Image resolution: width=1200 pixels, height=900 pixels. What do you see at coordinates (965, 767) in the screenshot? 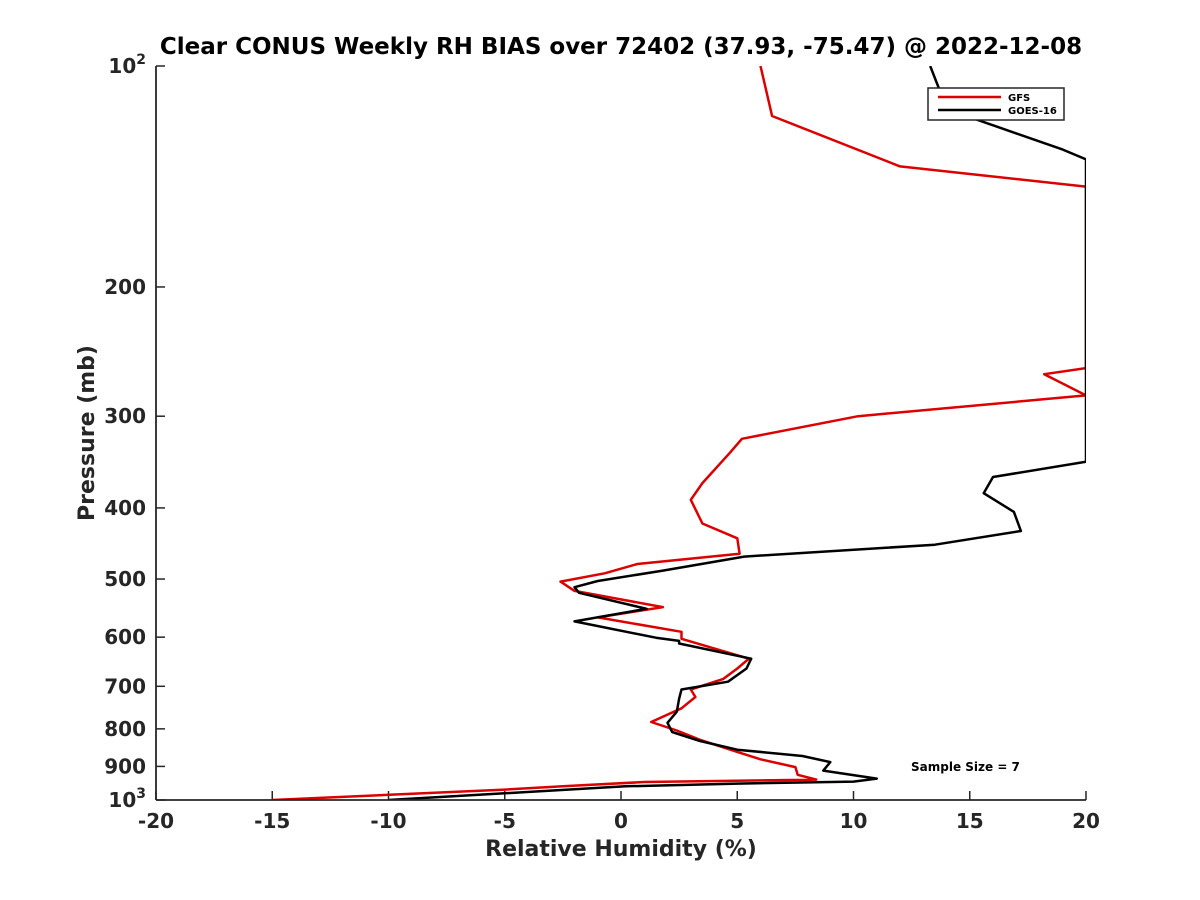
I see `sample-size-annotation: Sample Size = 7` at bounding box center [965, 767].